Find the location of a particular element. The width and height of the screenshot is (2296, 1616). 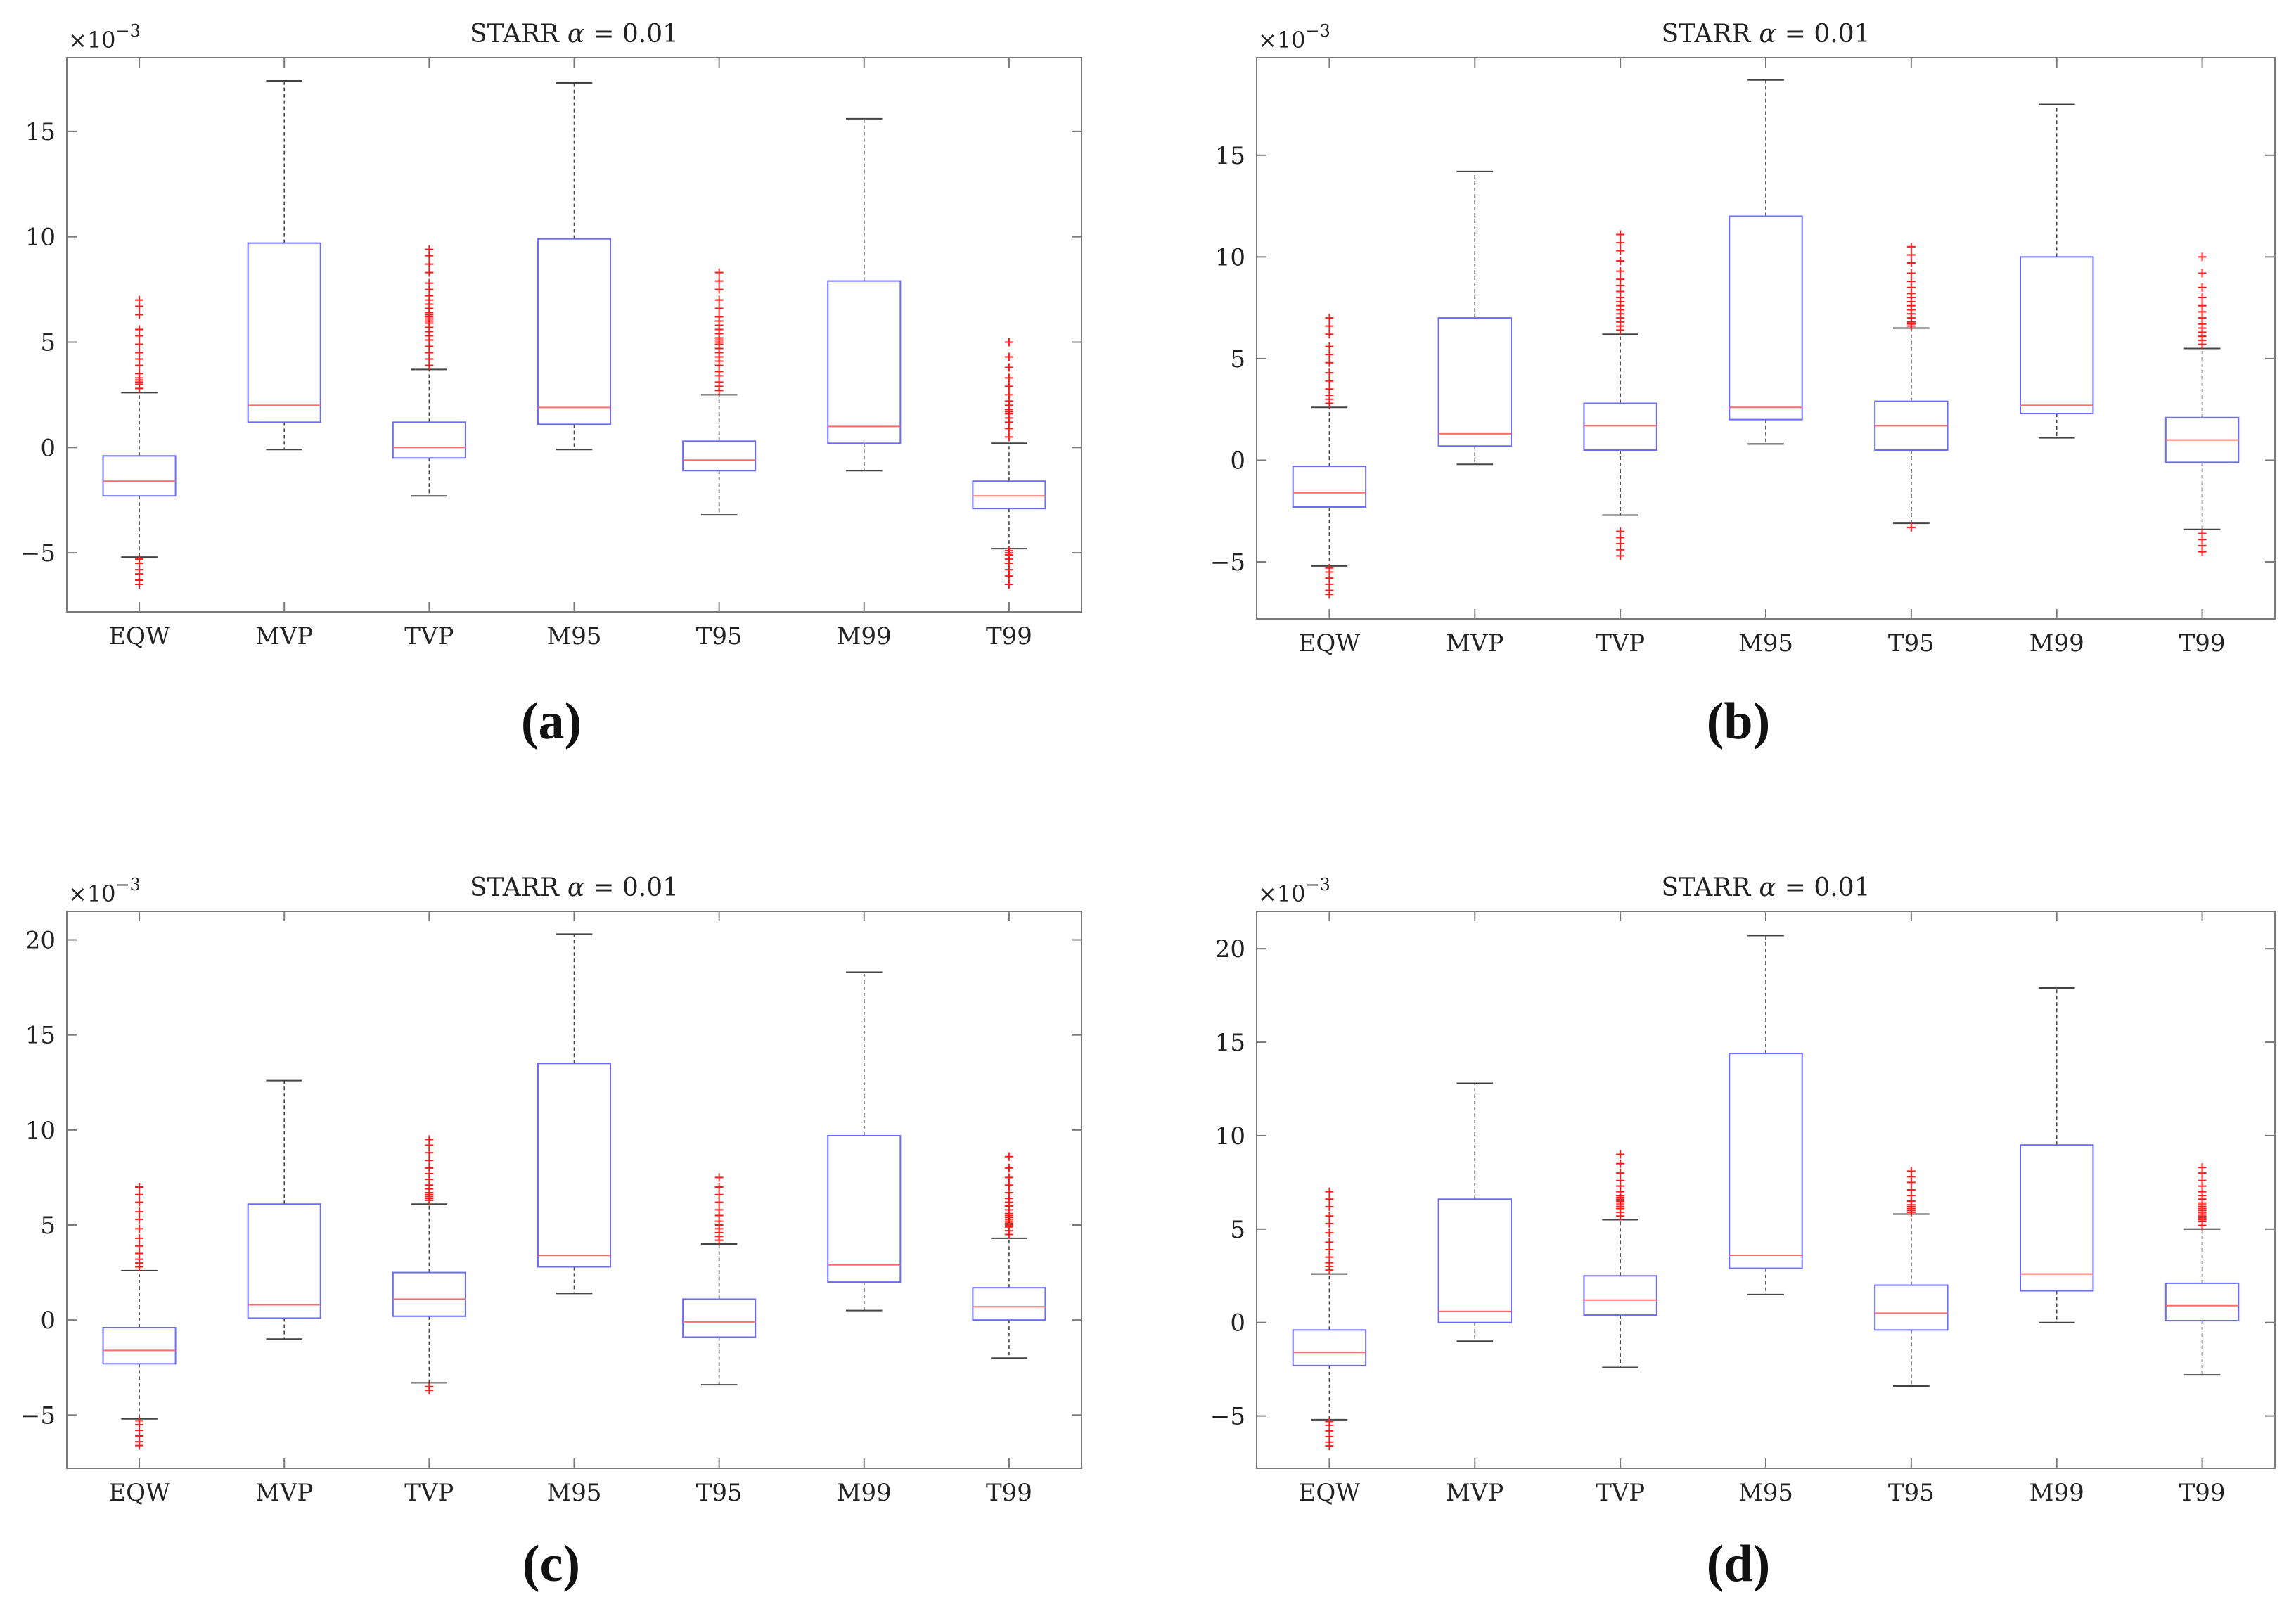

chart-title: STARR α = 0.01 is located at coordinates (1766, 888).